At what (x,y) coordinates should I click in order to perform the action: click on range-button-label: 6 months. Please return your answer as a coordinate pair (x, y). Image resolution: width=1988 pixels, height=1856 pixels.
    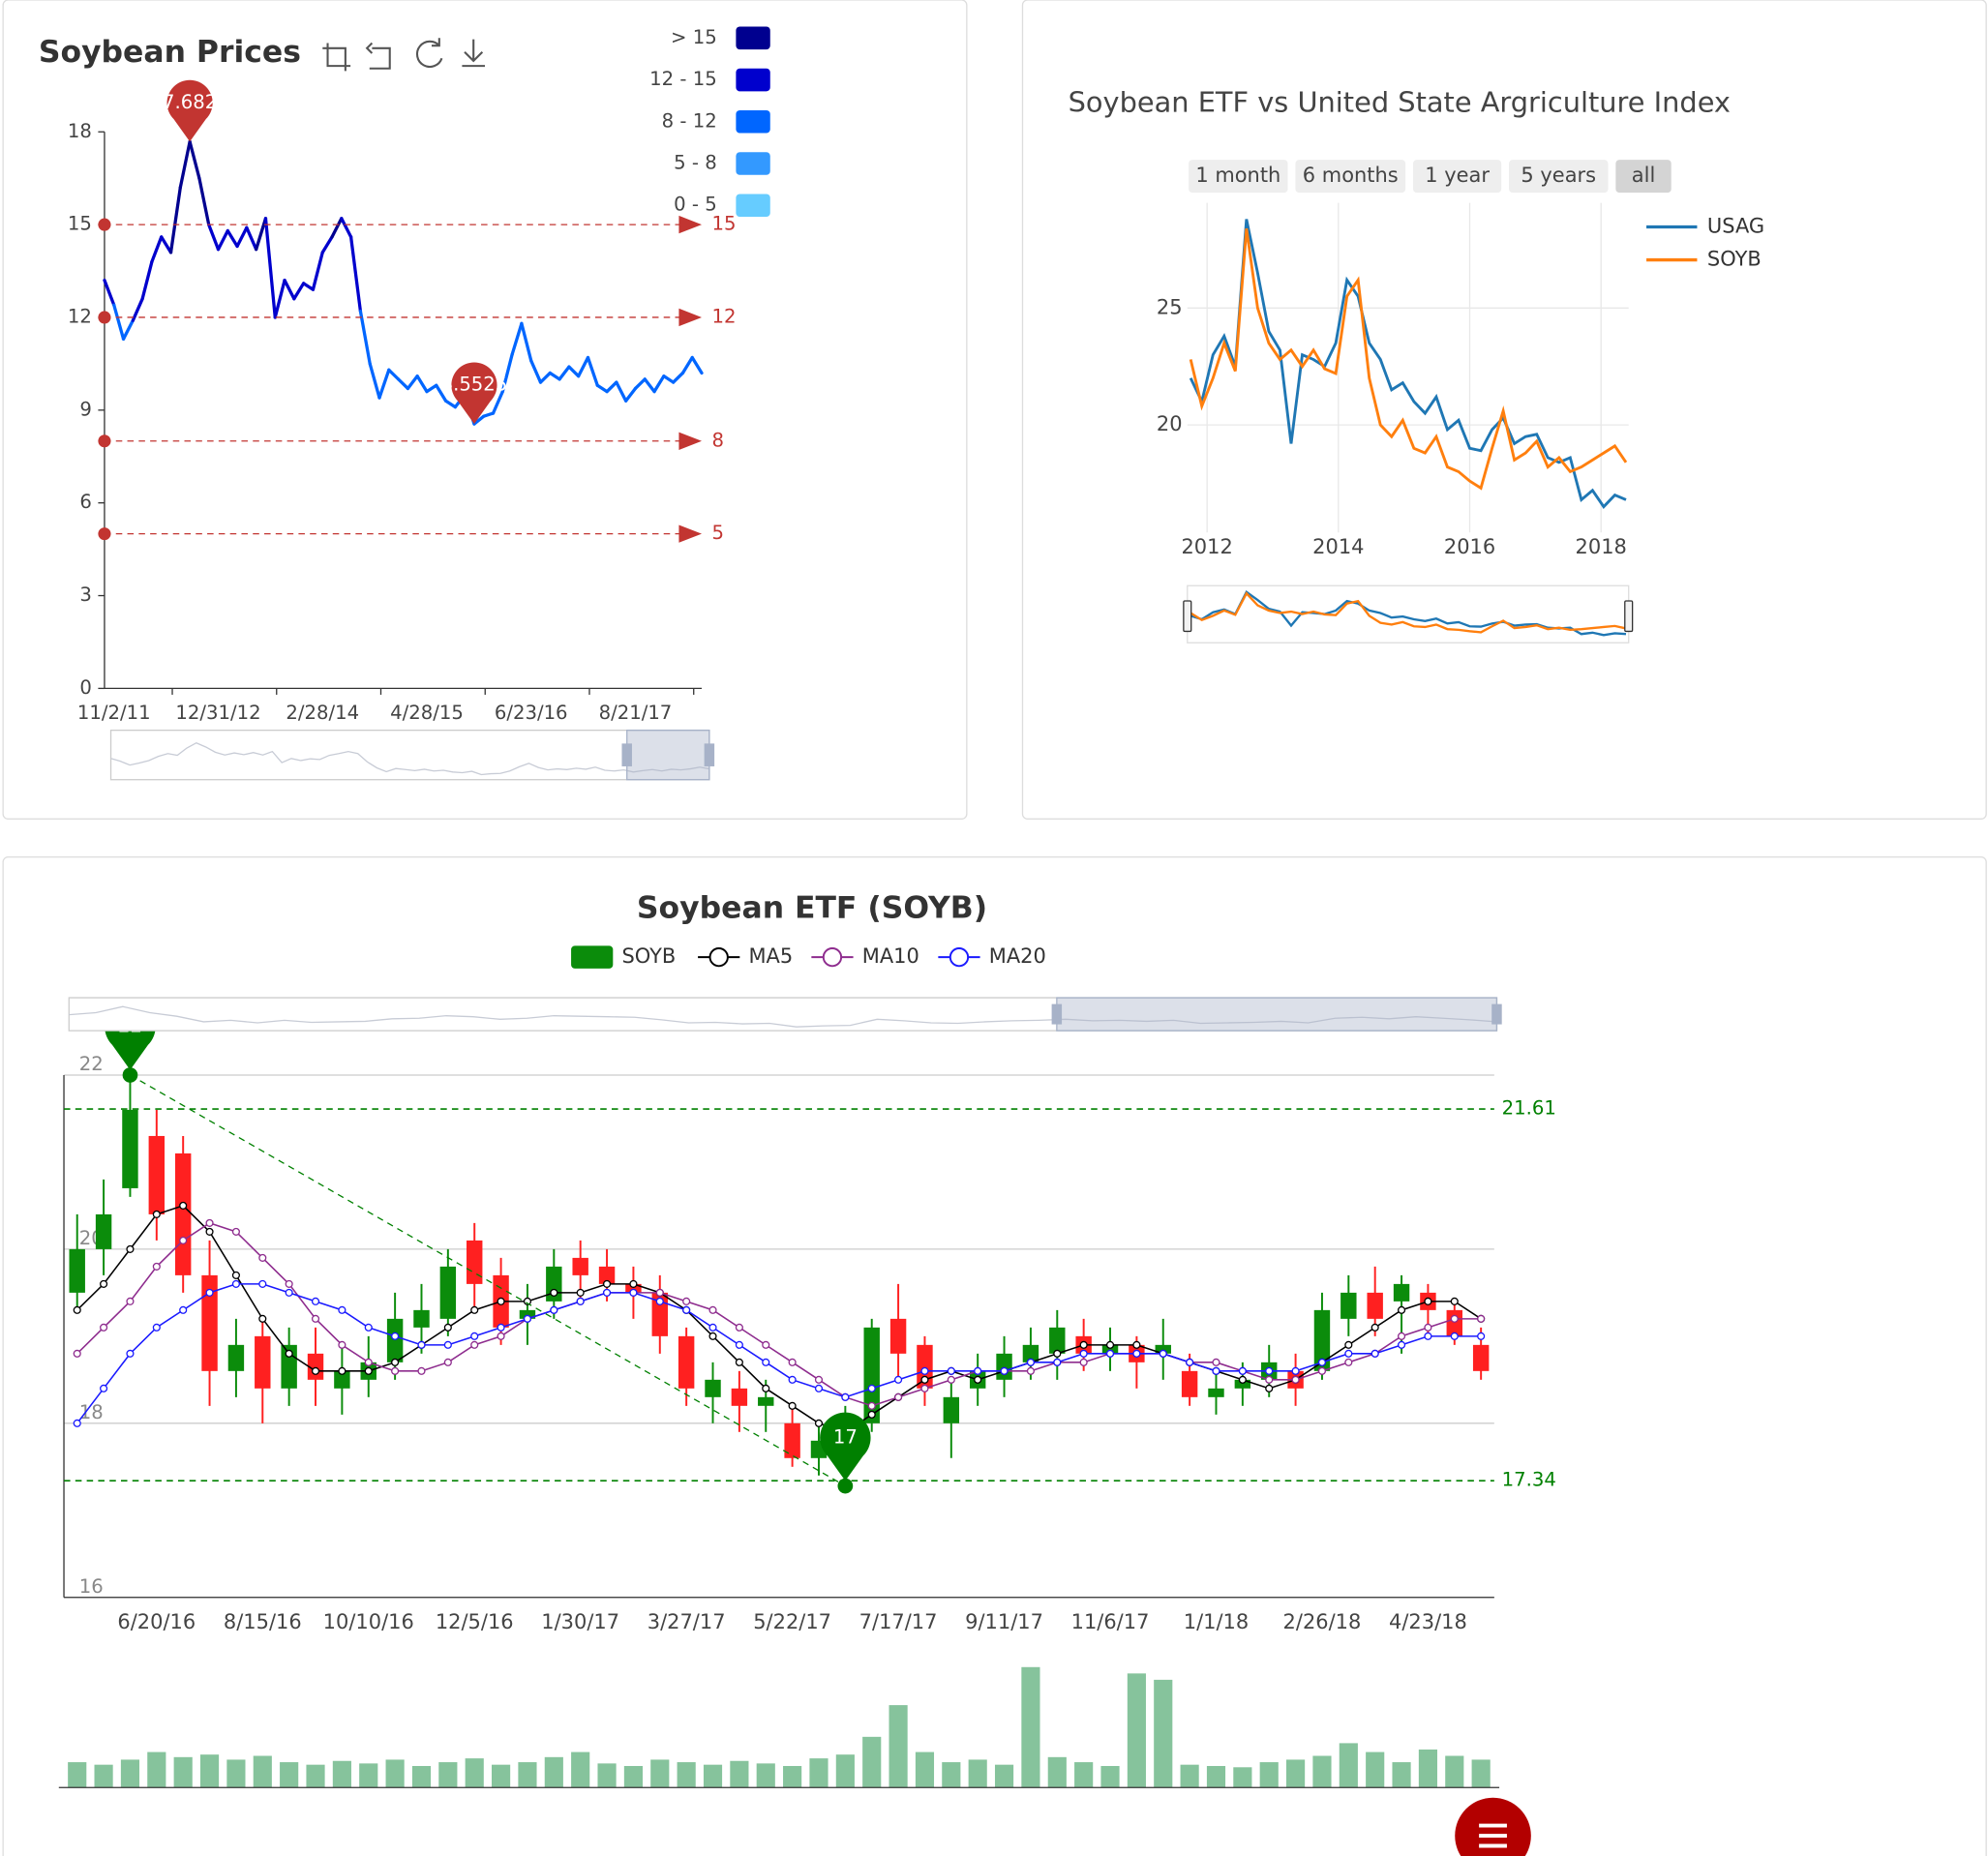
    Looking at the image, I should click on (1351, 176).